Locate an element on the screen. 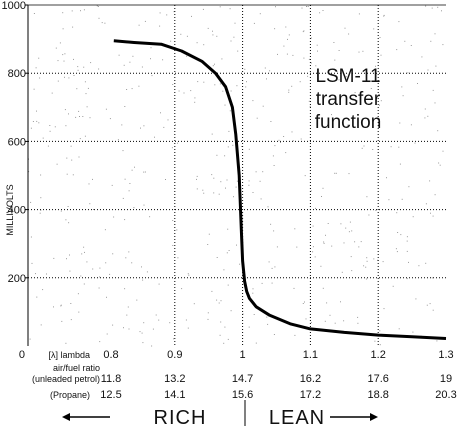 The image size is (458, 426). x-tick-label: 0.8 is located at coordinates (110, 355).